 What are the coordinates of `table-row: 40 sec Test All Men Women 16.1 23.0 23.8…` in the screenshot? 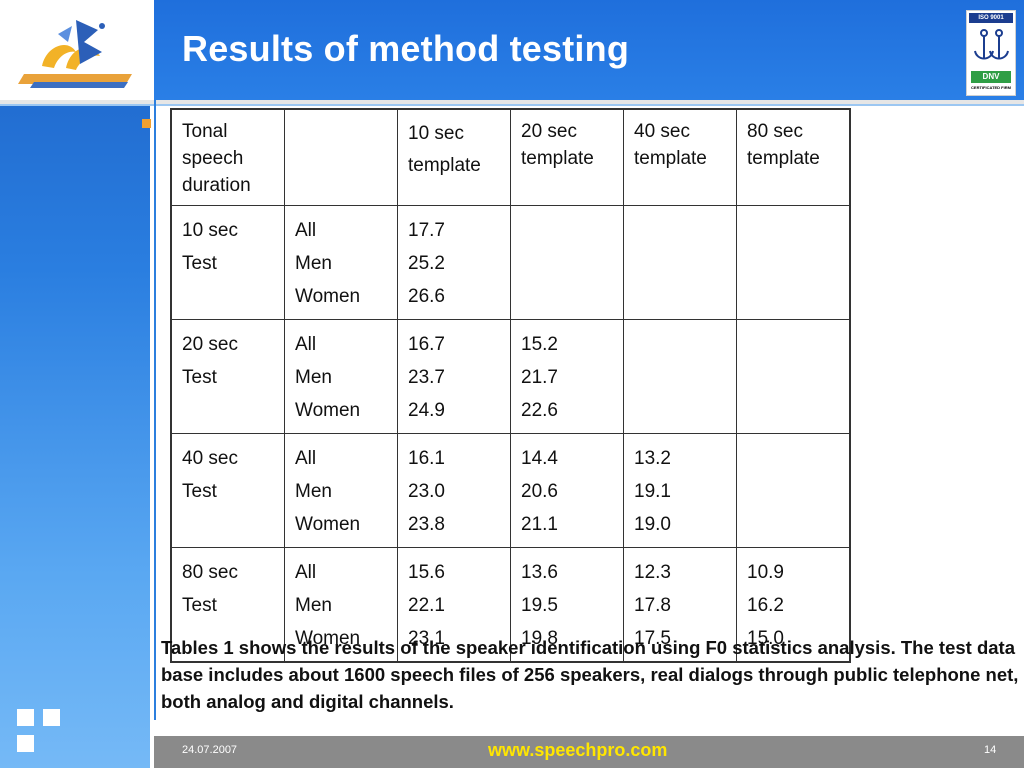 It's located at (510, 490).